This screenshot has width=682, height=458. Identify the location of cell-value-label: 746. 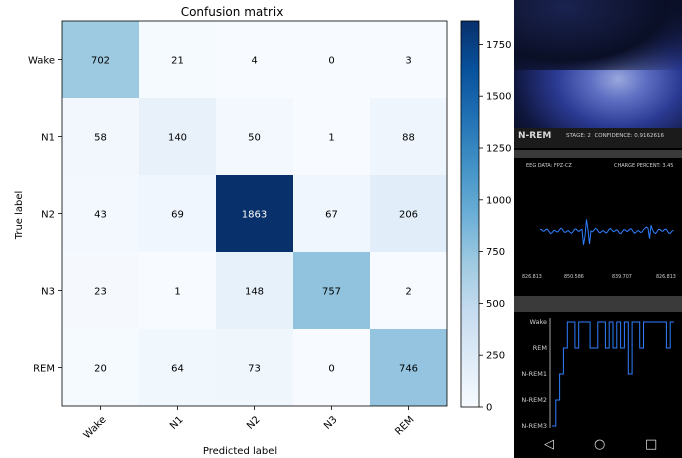
(408, 369).